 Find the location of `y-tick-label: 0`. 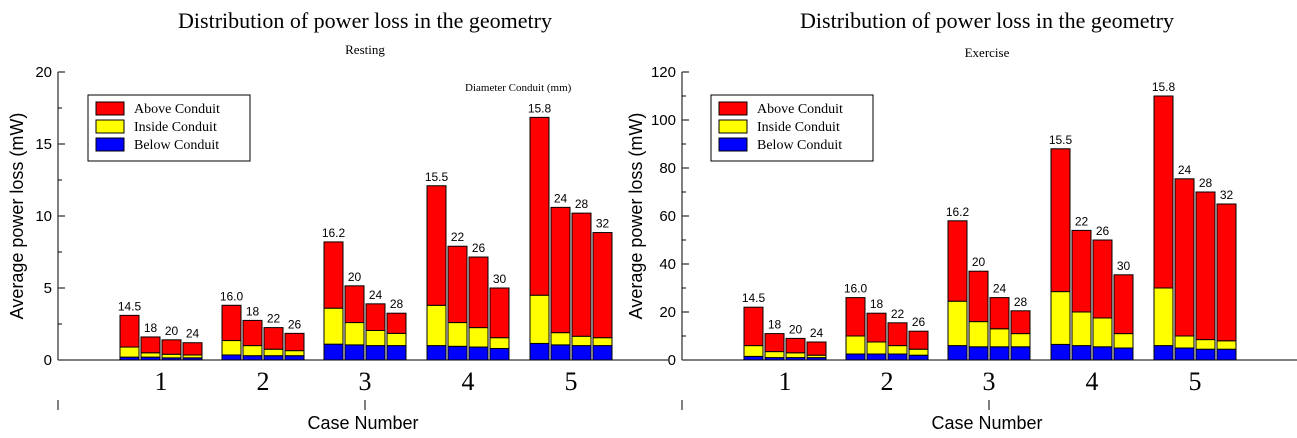

y-tick-label: 0 is located at coordinates (672, 360).